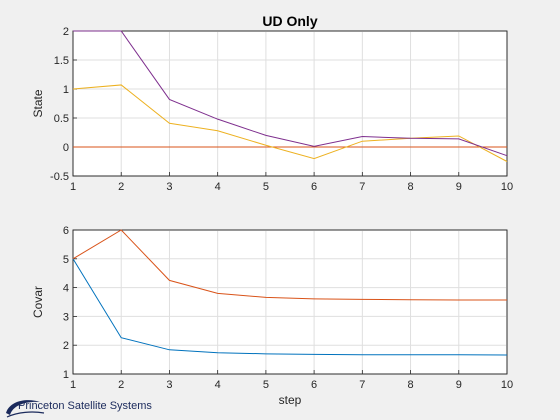 Image resolution: width=560 pixels, height=420 pixels. Describe the element at coordinates (38, 302) in the screenshot. I see `y-axis-label: Covar` at that location.